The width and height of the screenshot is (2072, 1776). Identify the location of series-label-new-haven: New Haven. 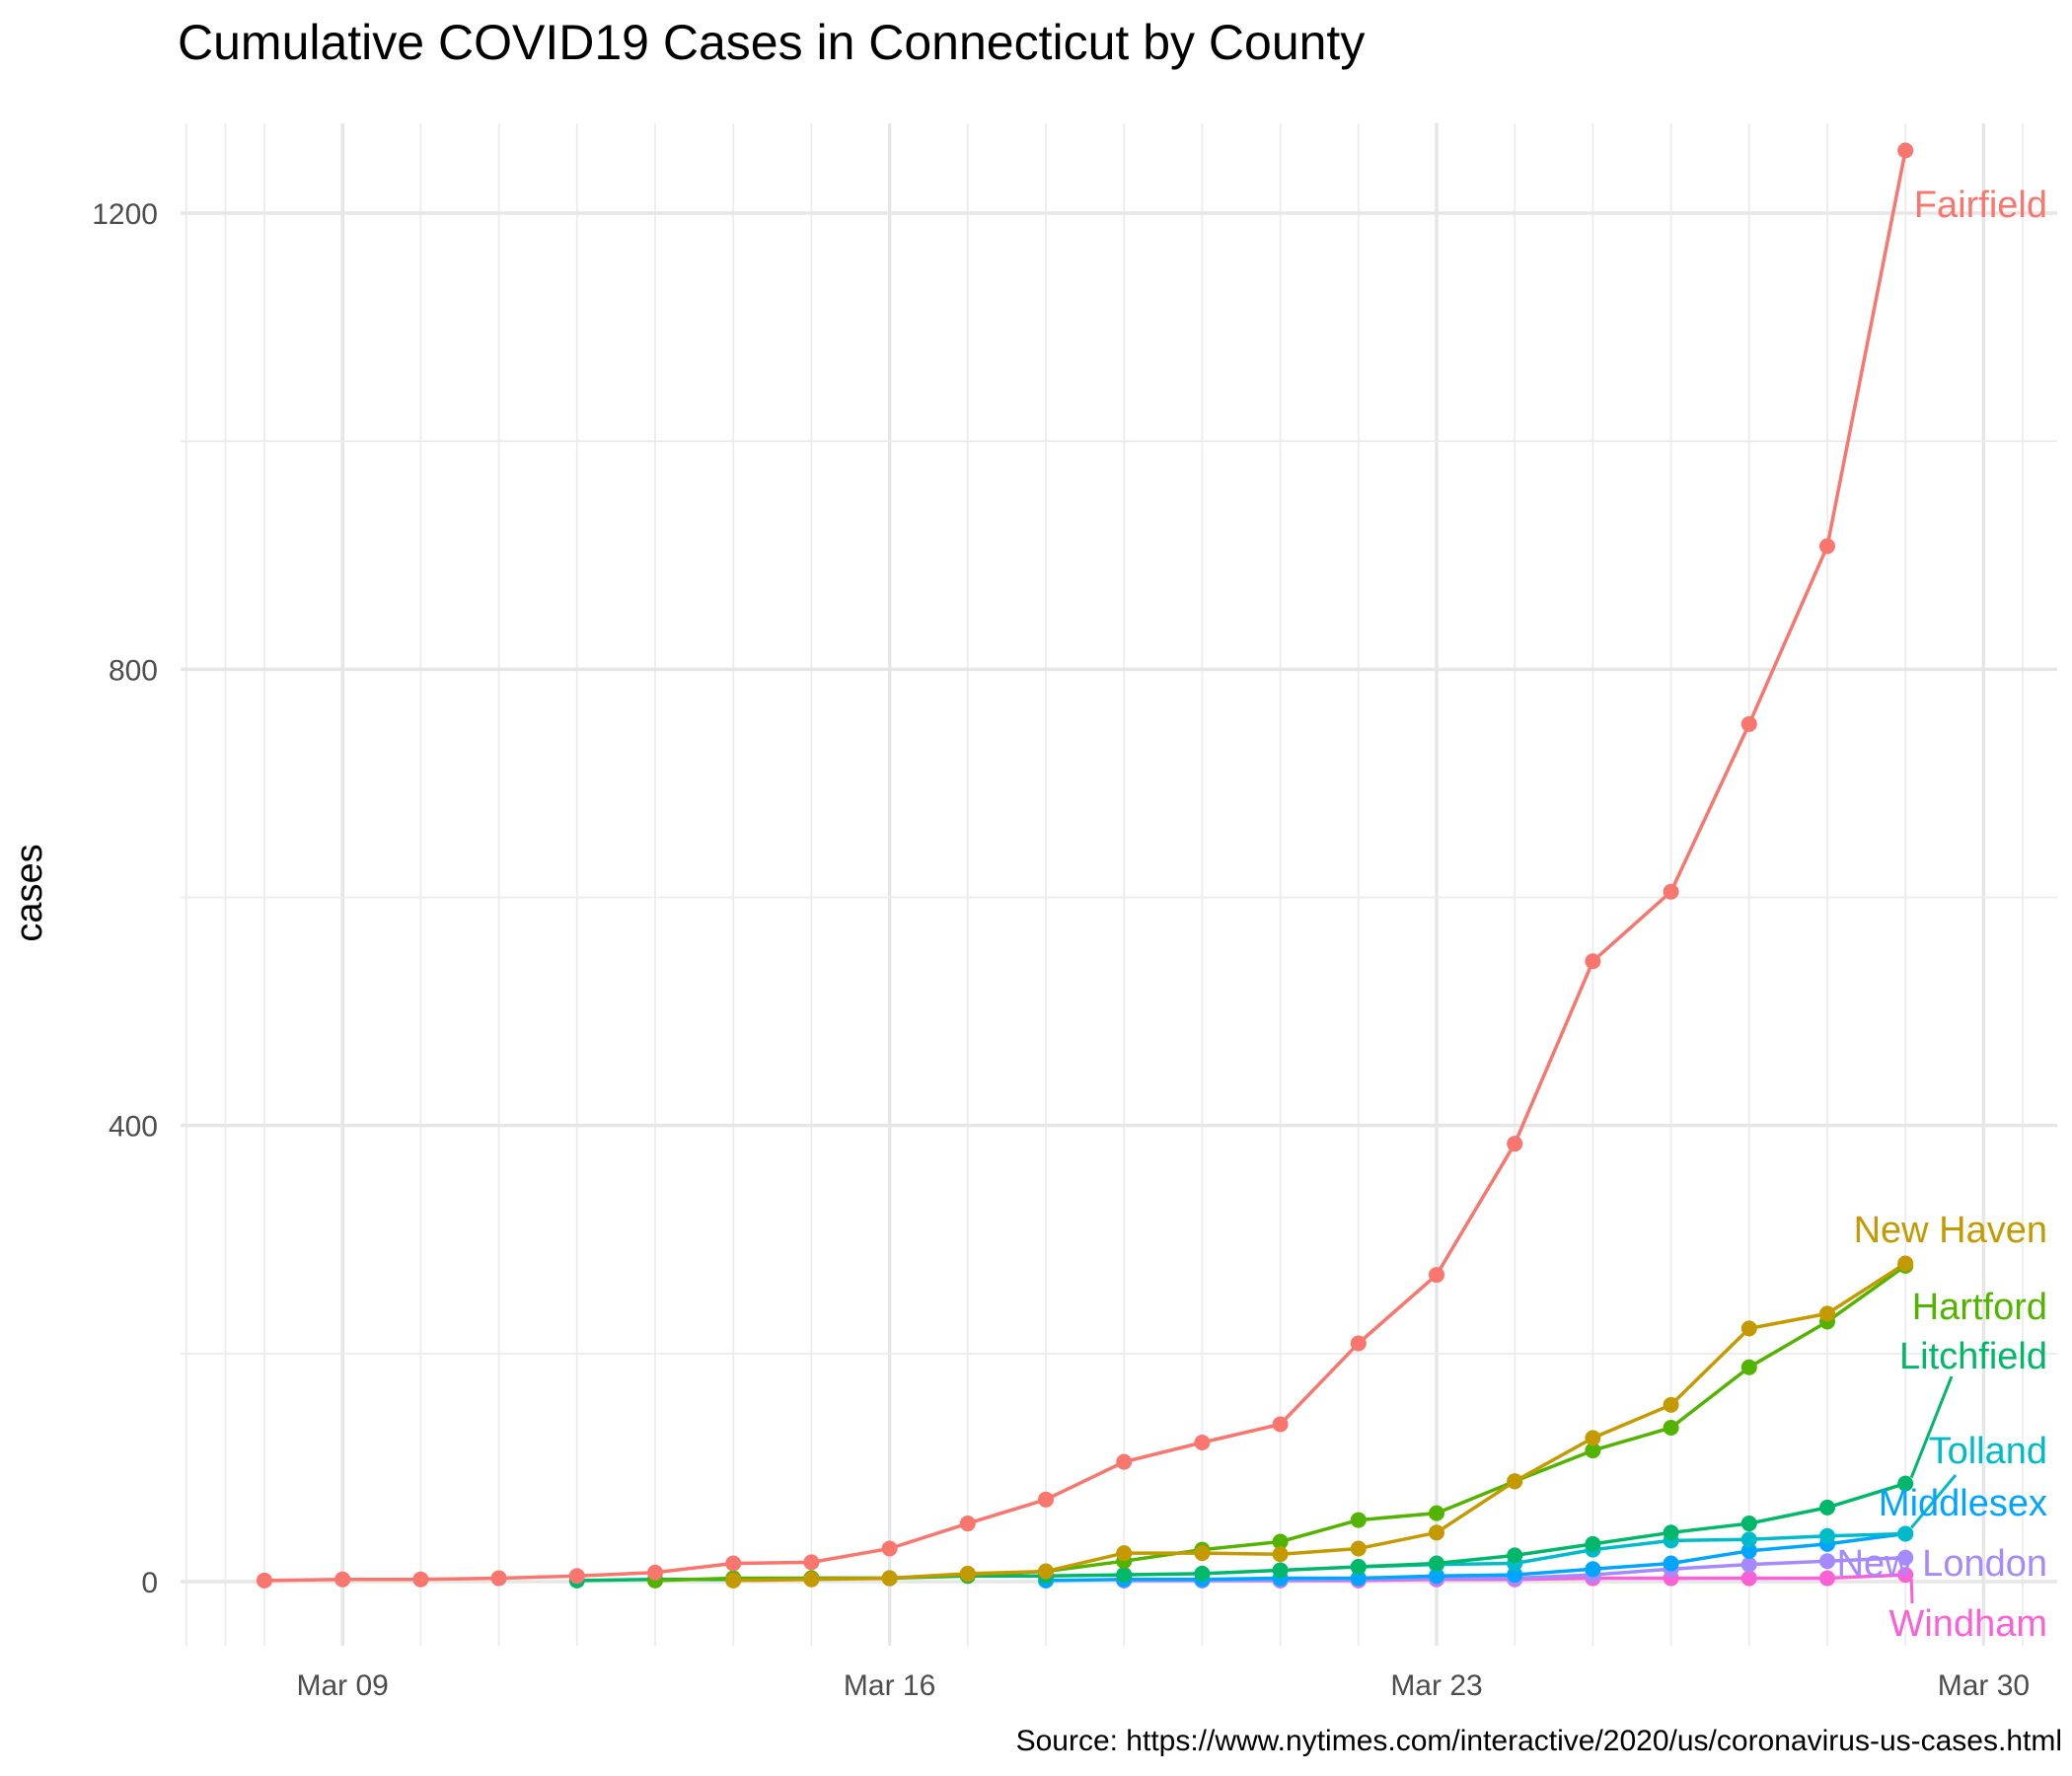
(1951, 1231).